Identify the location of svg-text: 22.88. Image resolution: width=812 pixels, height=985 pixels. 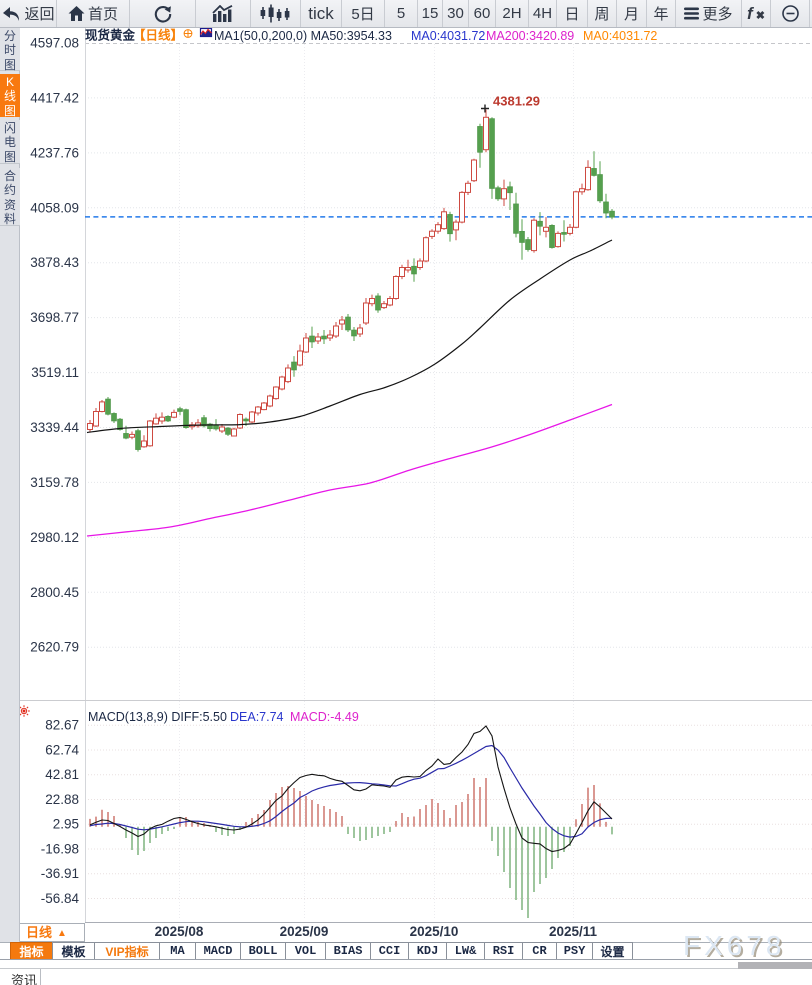
(62, 799).